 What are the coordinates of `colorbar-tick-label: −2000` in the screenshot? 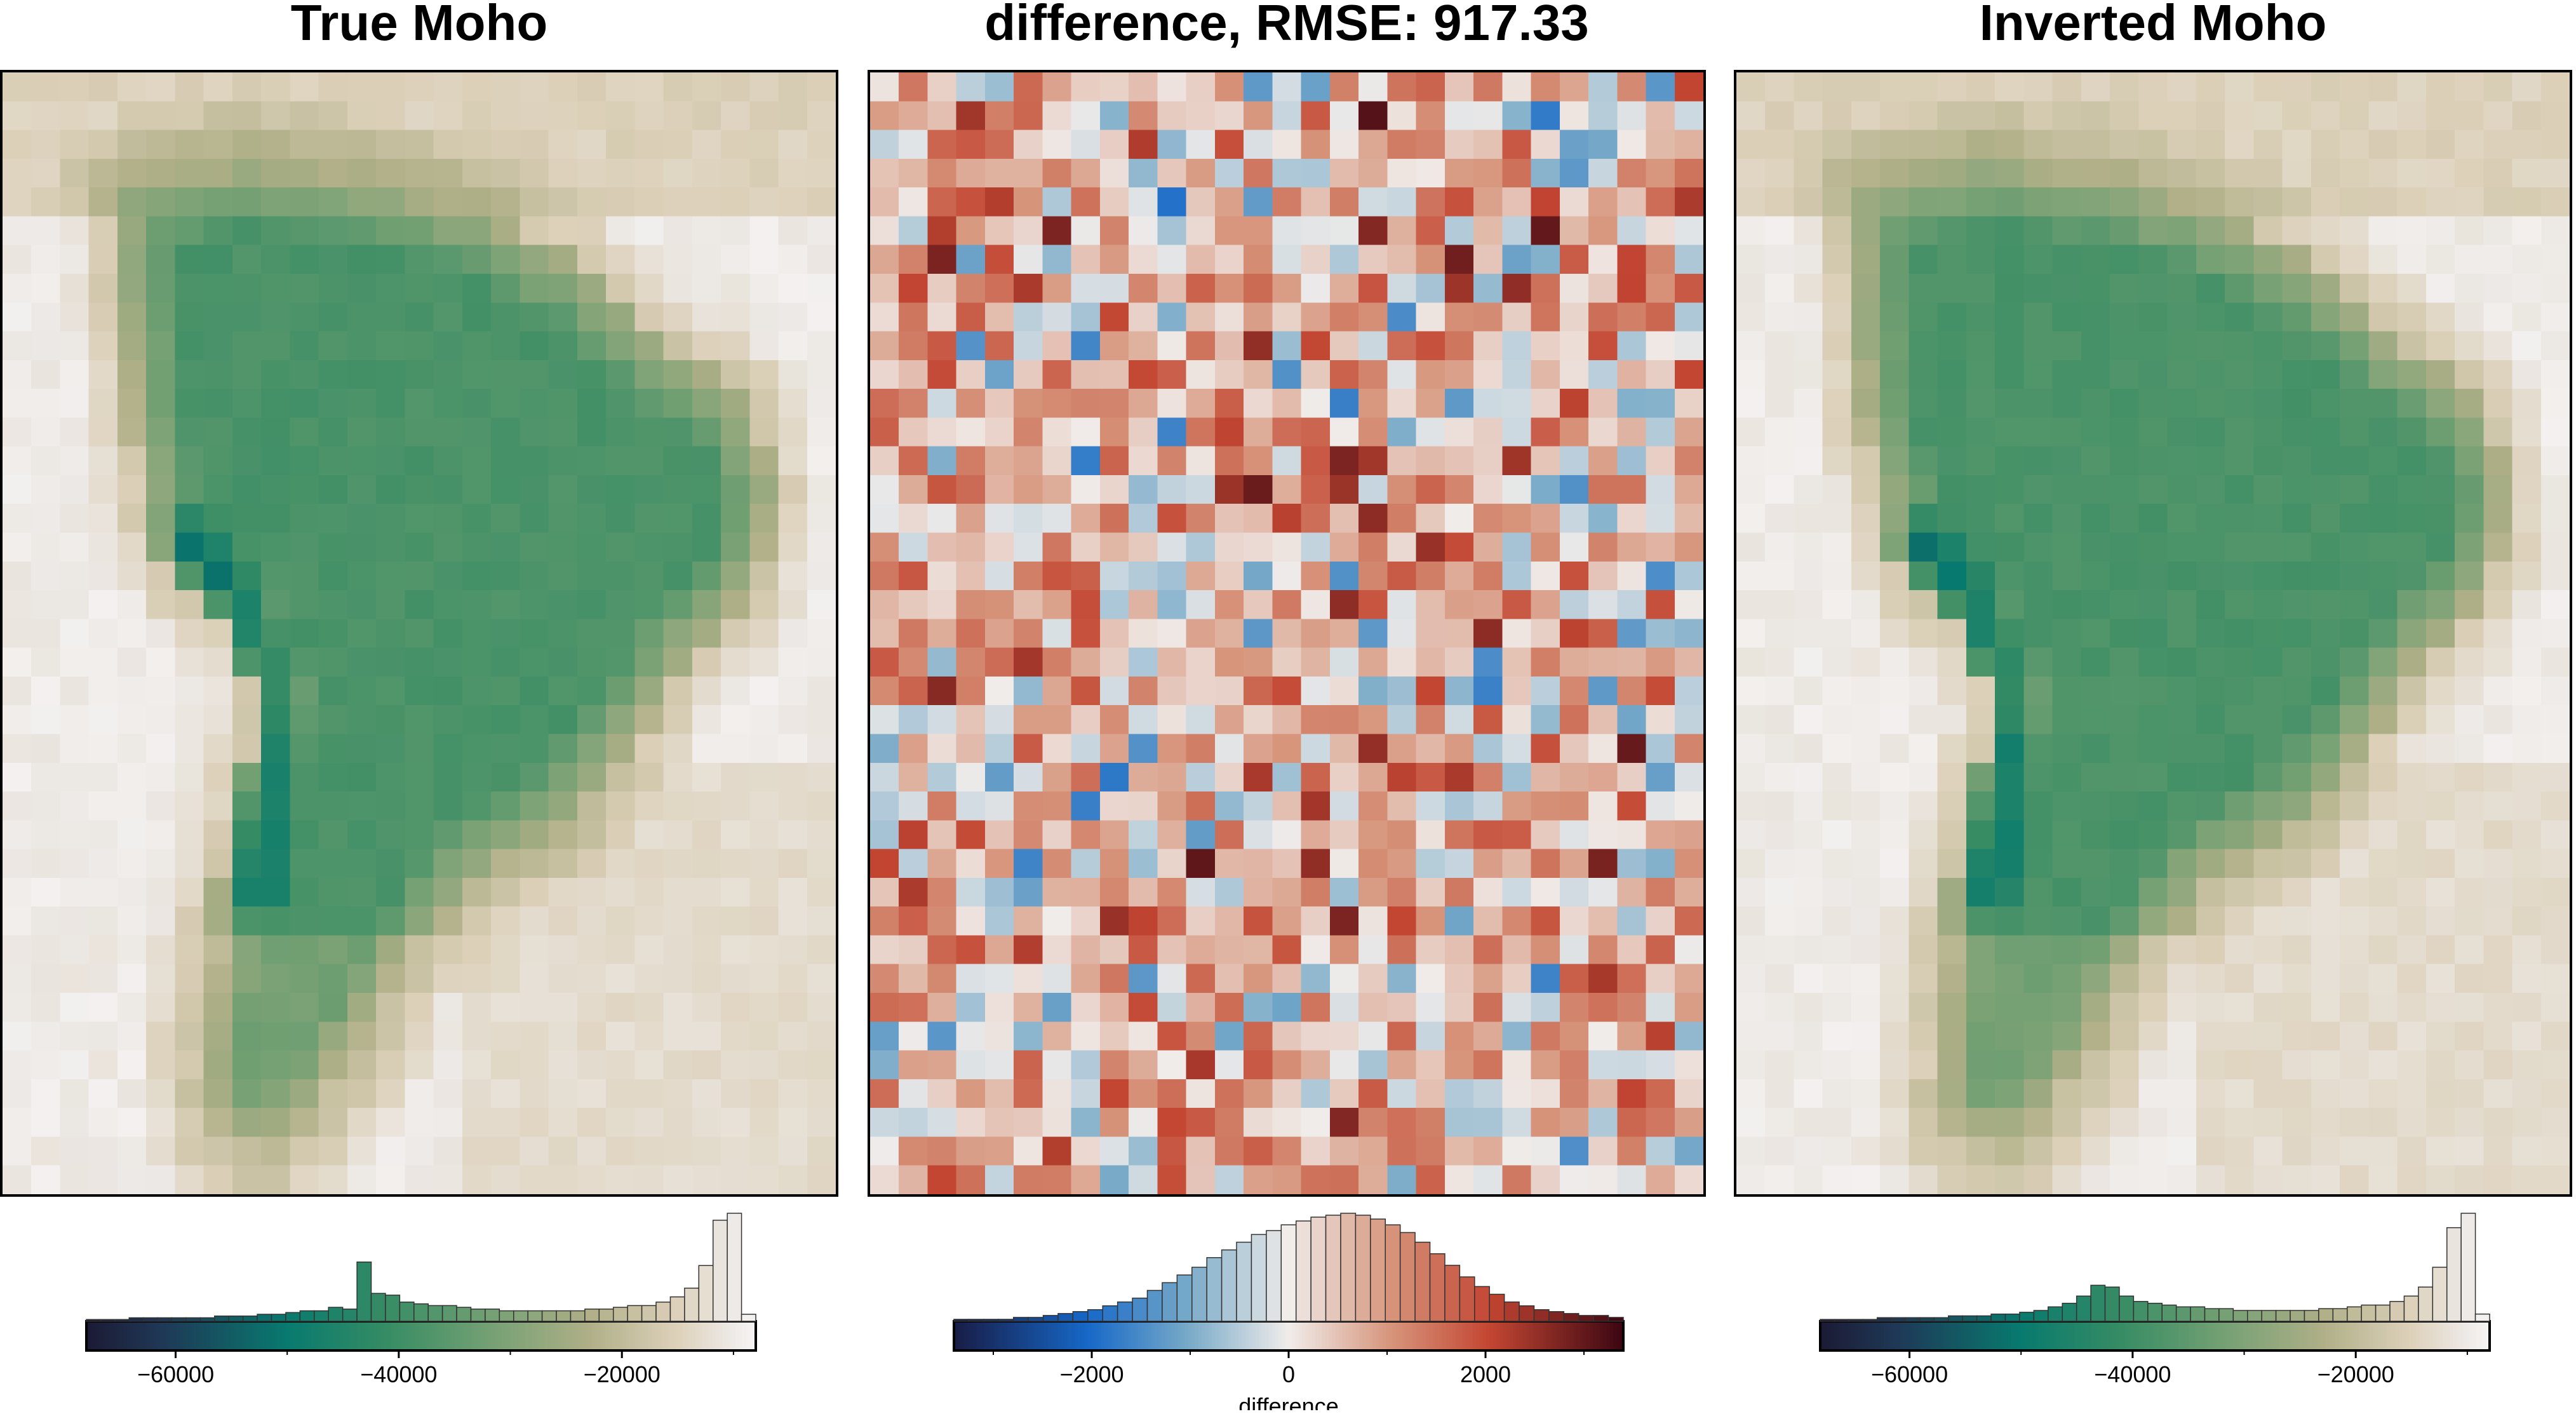 It's located at (1091, 1374).